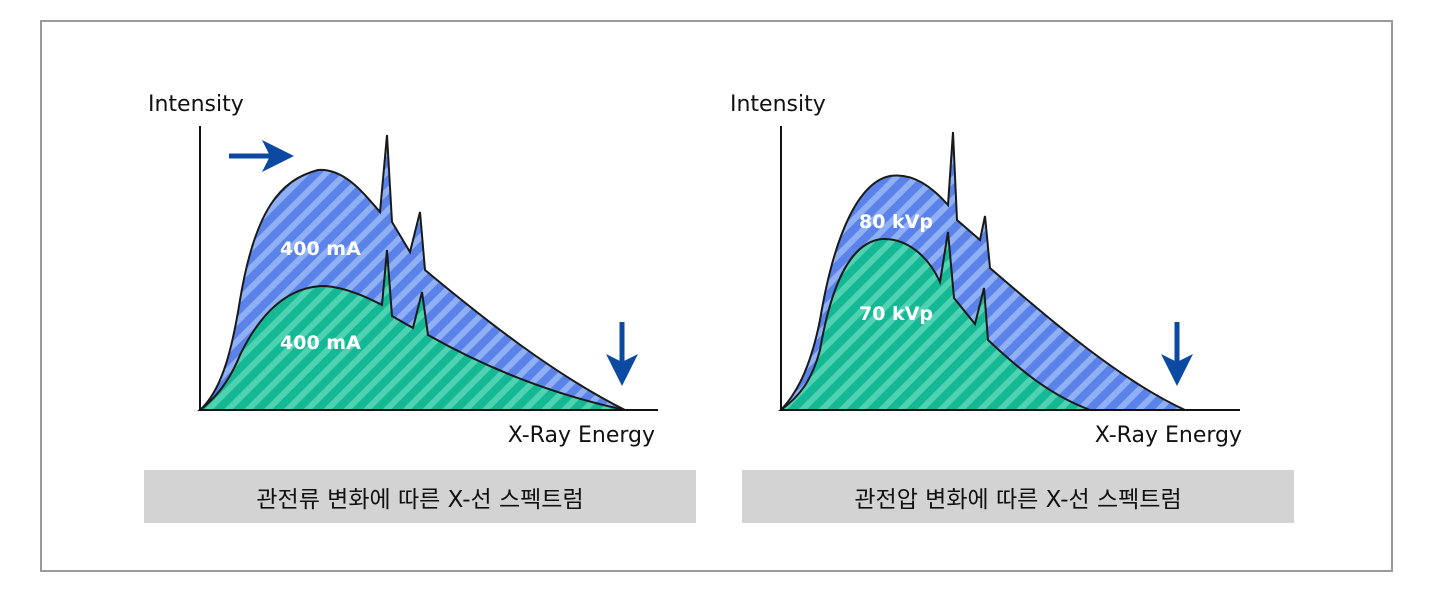 The height and width of the screenshot is (593, 1431). Describe the element at coordinates (896, 314) in the screenshot. I see `right-inner-label: 70 kVp` at that location.